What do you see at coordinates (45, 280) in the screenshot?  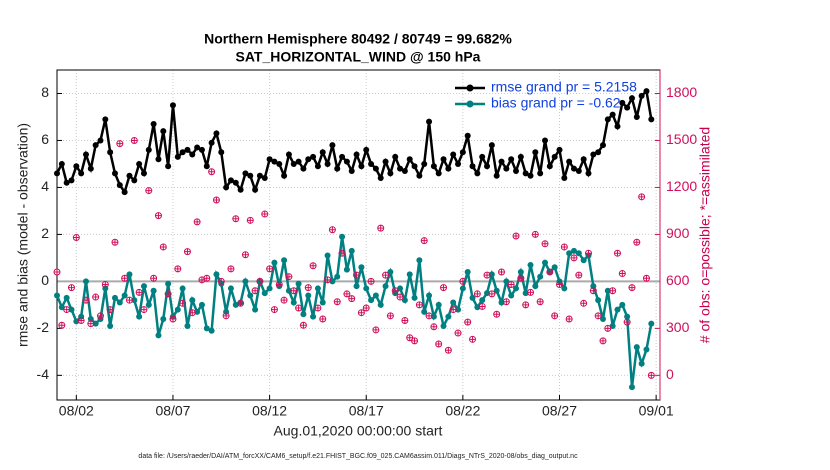 I see `y-tick-label: 0` at bounding box center [45, 280].